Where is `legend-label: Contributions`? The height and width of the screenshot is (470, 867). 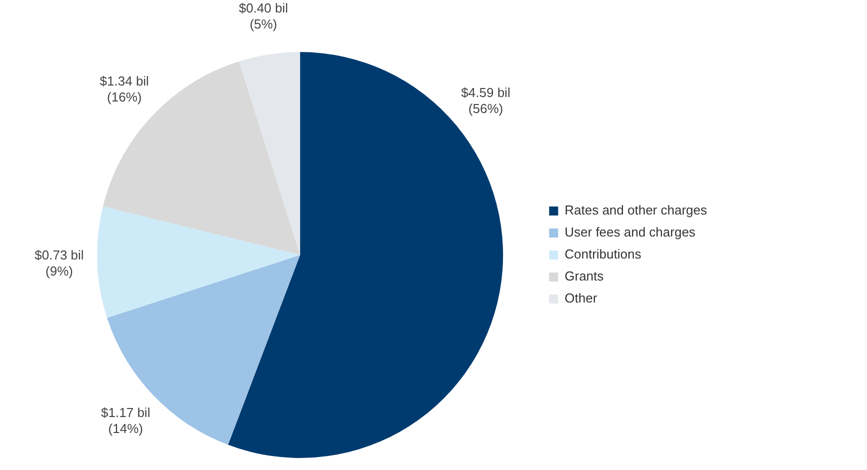
legend-label: Contributions is located at coordinates (603, 254).